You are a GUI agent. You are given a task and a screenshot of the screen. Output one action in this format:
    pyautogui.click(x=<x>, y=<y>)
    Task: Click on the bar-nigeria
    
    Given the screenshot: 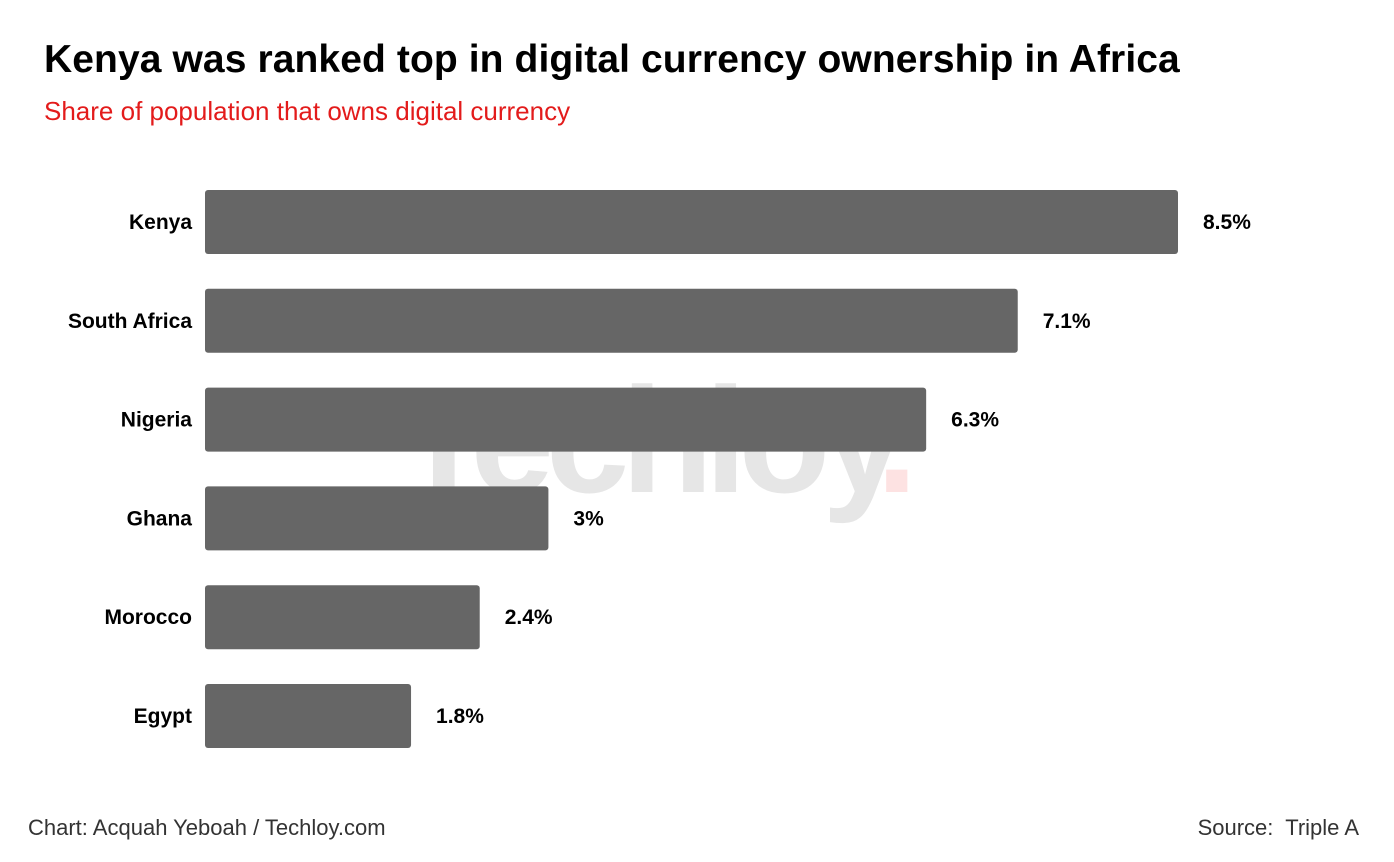 What is the action you would take?
    pyautogui.click(x=566, y=419)
    